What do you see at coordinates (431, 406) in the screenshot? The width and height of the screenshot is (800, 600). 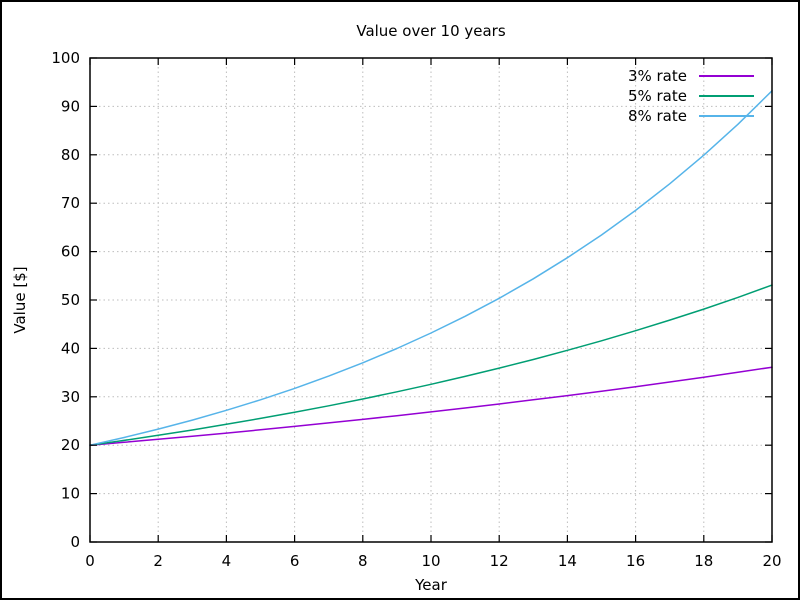 I see `series-line-3-rate` at bounding box center [431, 406].